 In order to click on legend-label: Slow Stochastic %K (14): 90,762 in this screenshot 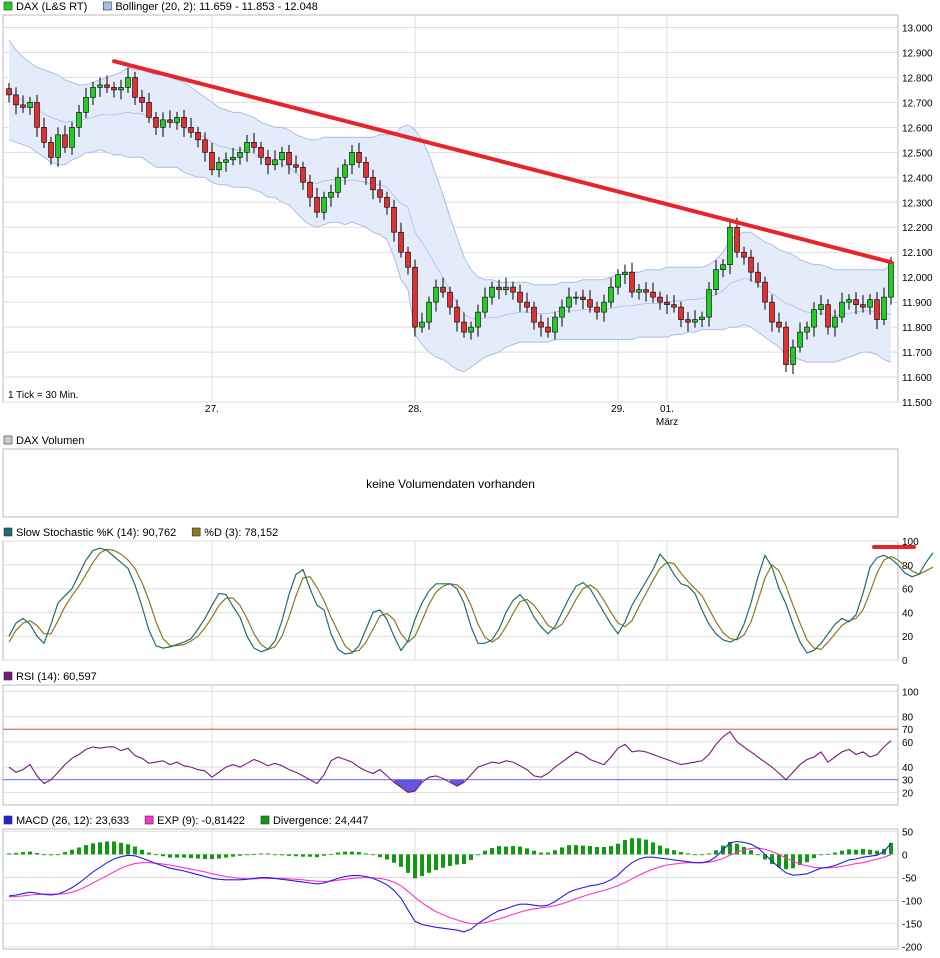, I will do `click(96, 533)`.